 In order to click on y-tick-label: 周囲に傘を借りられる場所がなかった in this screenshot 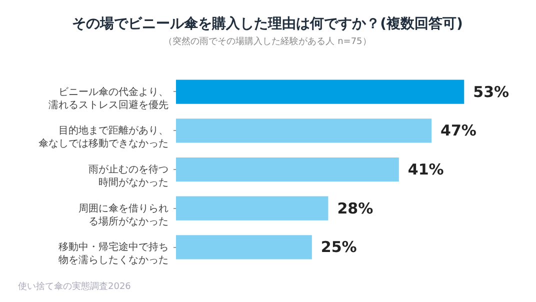, I will do `click(123, 215)`.